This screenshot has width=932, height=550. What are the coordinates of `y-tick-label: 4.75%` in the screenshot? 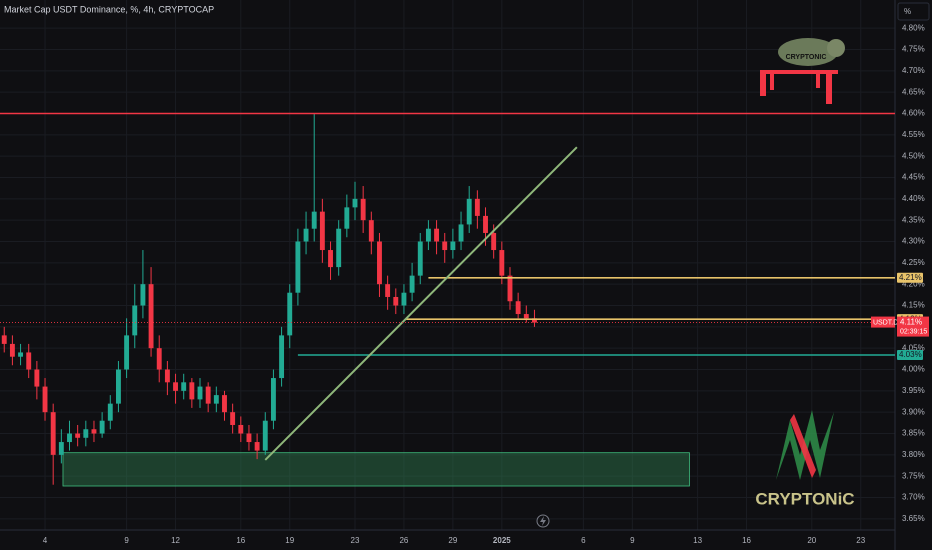 It's located at (913, 49).